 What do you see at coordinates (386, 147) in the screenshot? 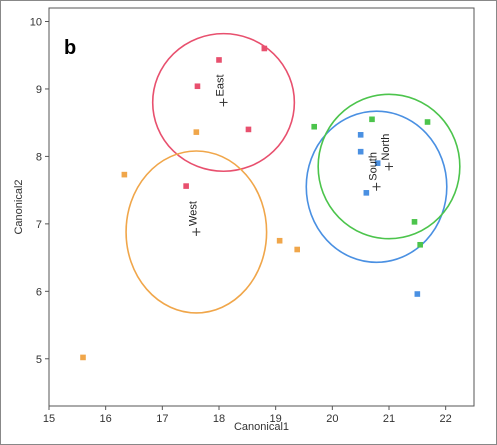
I see `centroid-label-north: North` at bounding box center [386, 147].